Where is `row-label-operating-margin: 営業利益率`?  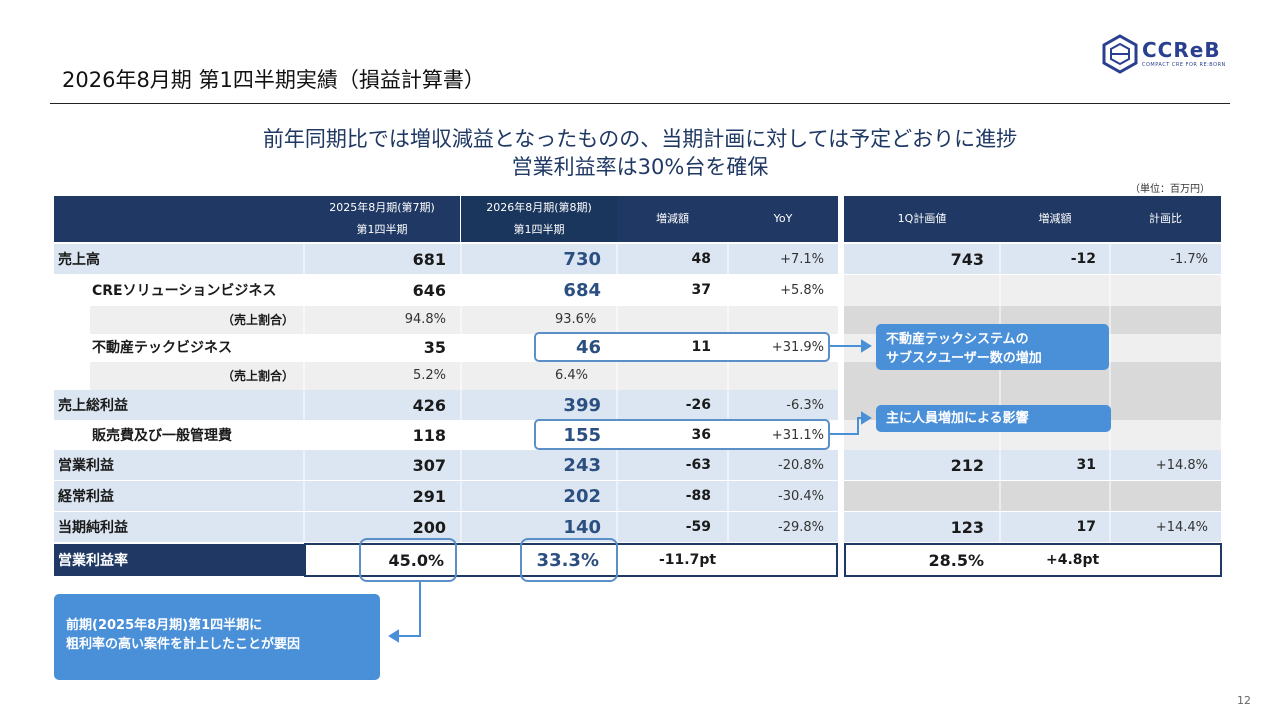
row-label-operating-margin: 営業利益率 is located at coordinates (93, 561).